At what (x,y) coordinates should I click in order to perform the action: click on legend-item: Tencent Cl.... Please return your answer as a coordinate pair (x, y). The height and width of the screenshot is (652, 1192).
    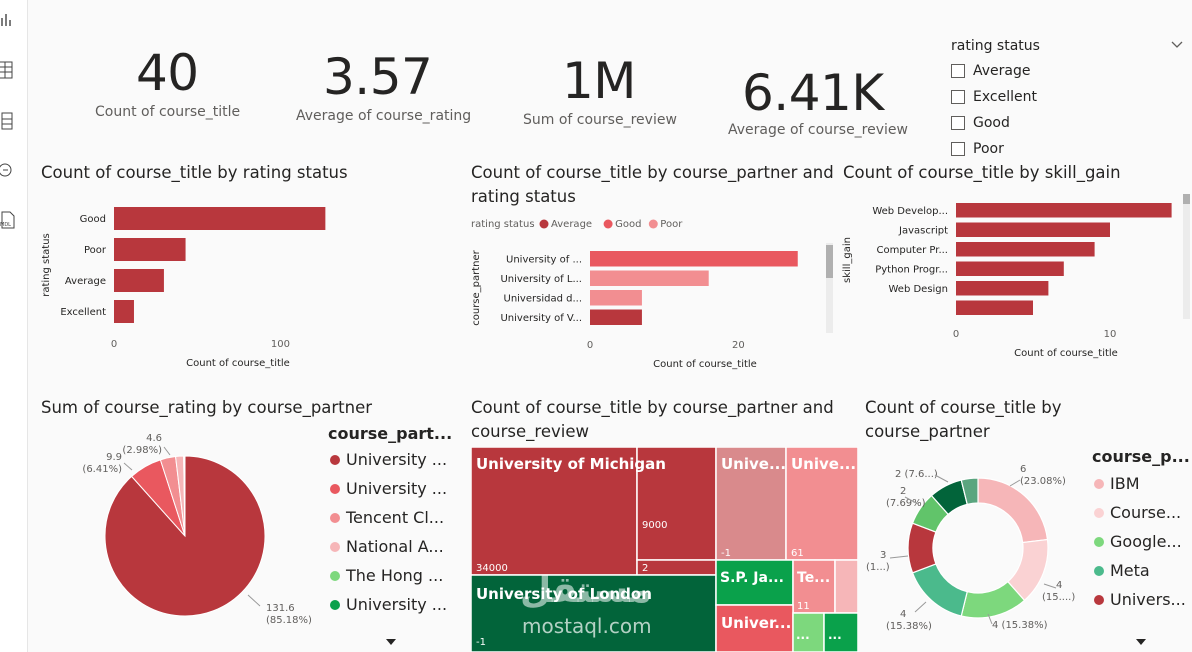
    Looking at the image, I should click on (387, 517).